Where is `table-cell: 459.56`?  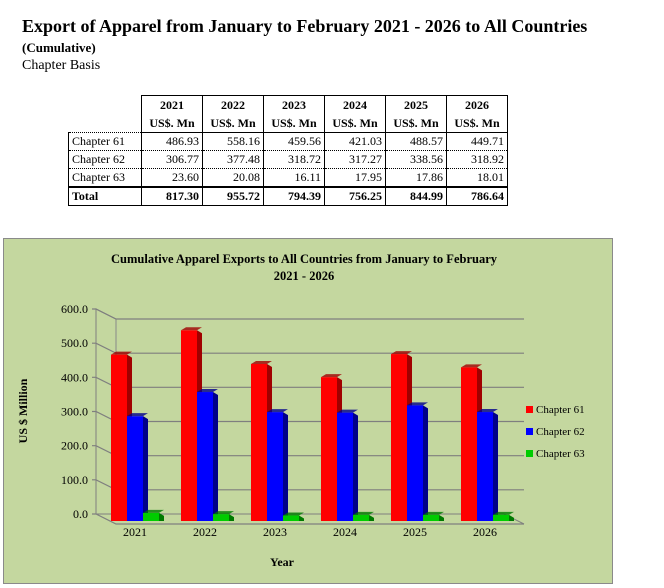
table-cell: 459.56 is located at coordinates (294, 141).